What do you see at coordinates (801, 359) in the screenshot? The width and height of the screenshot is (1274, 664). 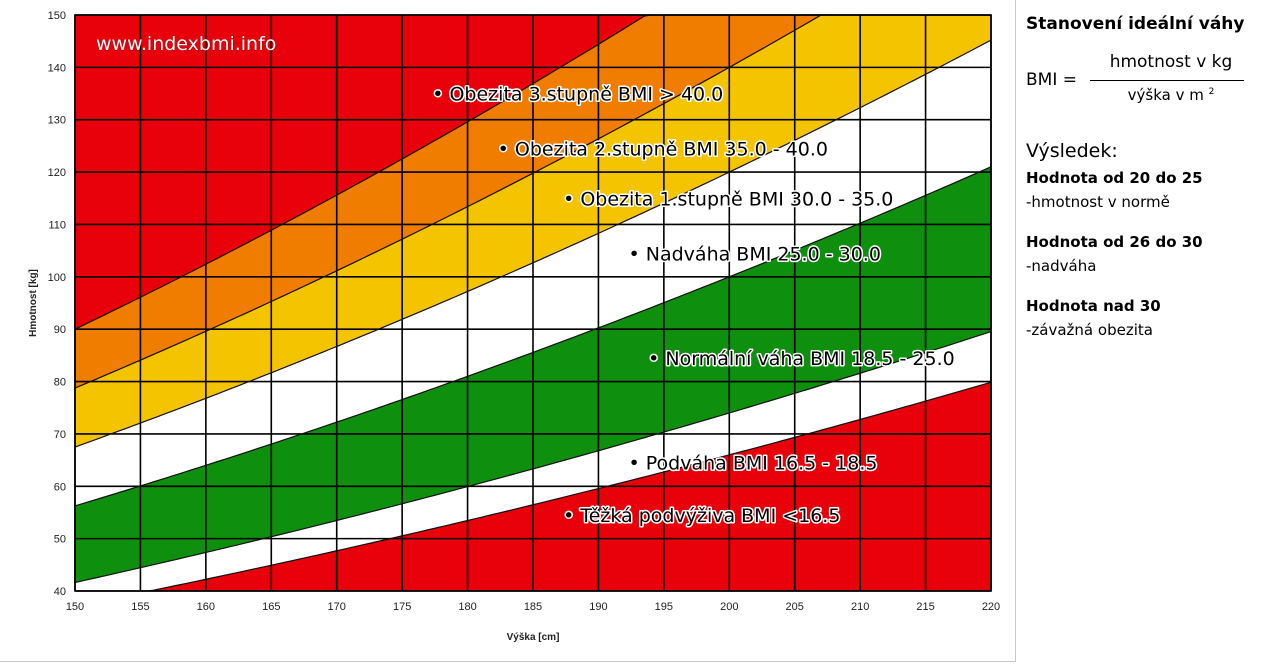 I see `band-label: • Normální váha BMI 18.5 - 25.0` at bounding box center [801, 359].